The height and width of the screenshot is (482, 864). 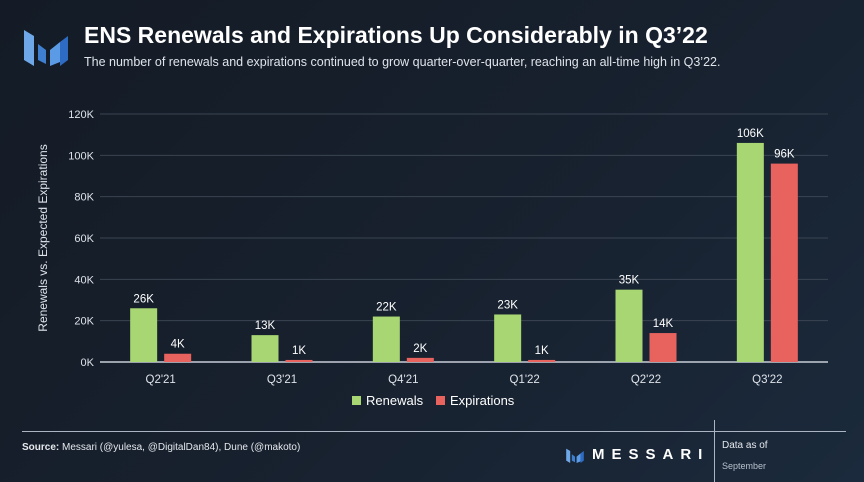 I want to click on y-tick-label: 0K, so click(x=88, y=363).